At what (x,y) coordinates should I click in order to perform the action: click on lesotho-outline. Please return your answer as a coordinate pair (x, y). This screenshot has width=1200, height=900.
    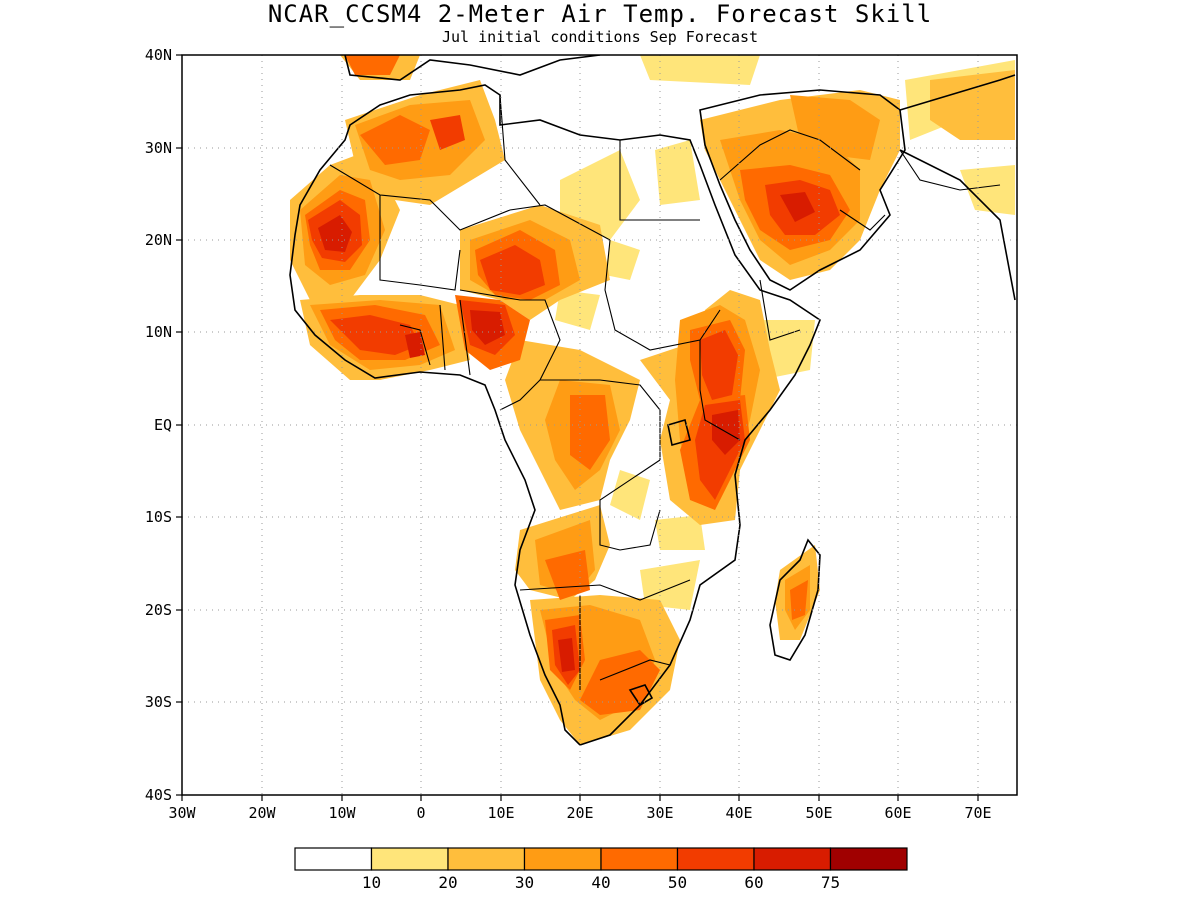
    Looking at the image, I should click on (641, 695).